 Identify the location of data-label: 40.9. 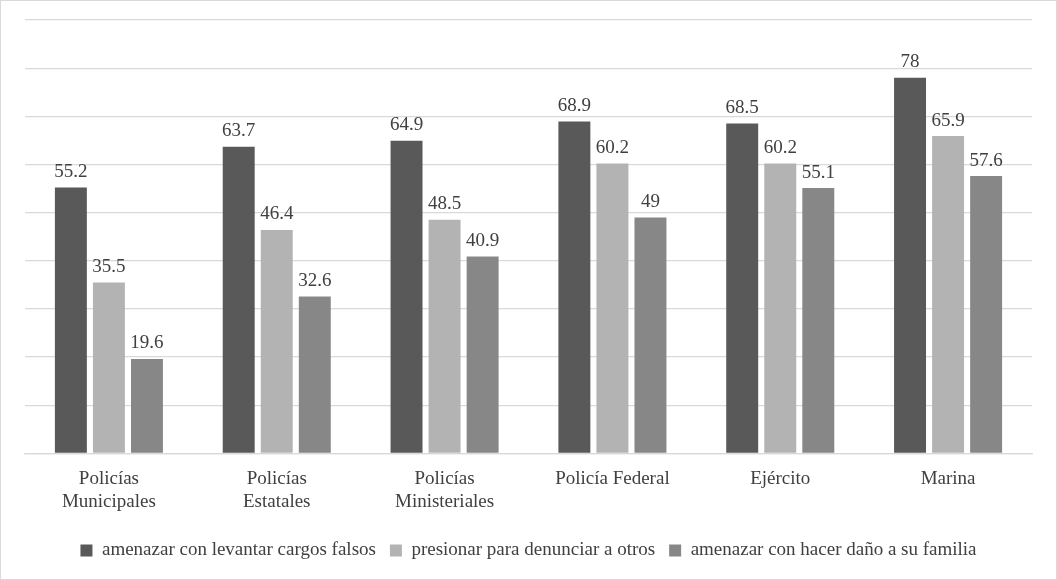
(483, 239).